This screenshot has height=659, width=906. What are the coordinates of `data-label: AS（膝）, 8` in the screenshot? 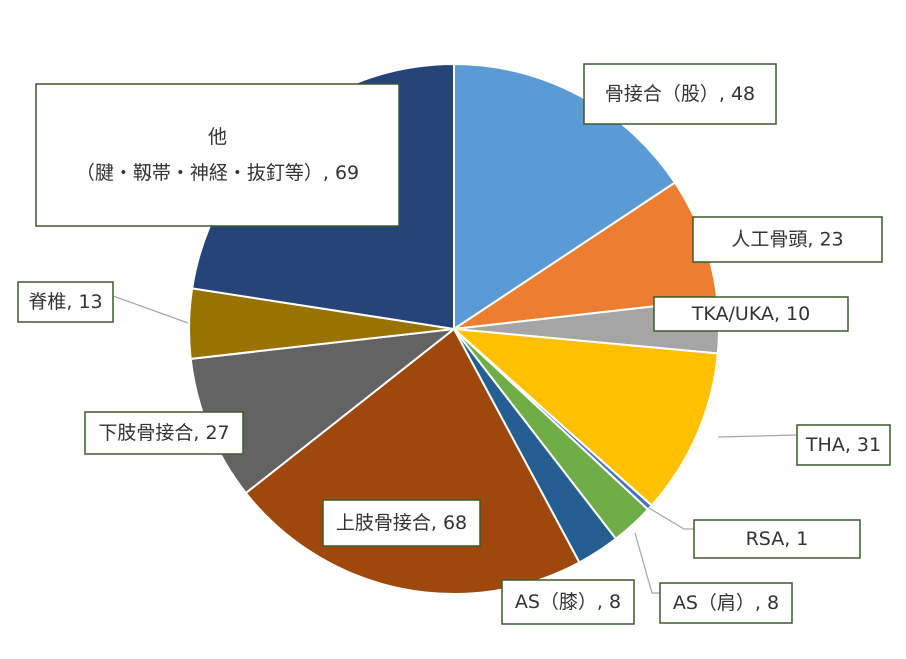 It's located at (568, 602).